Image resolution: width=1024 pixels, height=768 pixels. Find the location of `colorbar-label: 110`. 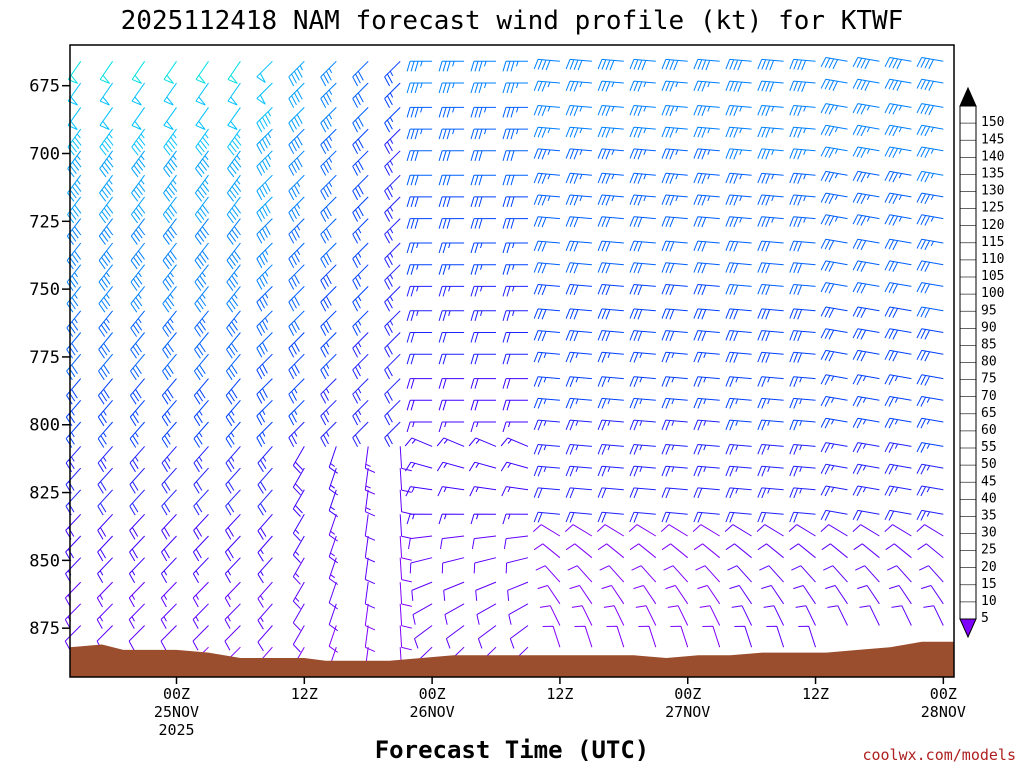

colorbar-label: 110 is located at coordinates (992, 259).